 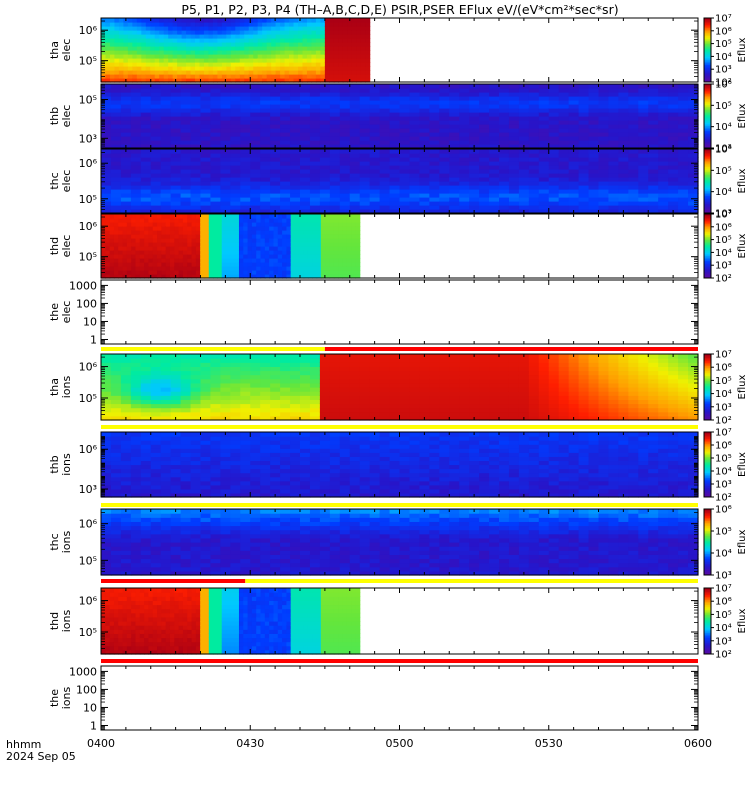 I want to click on thc-elec-colorbar-step, so click(x=707, y=159).